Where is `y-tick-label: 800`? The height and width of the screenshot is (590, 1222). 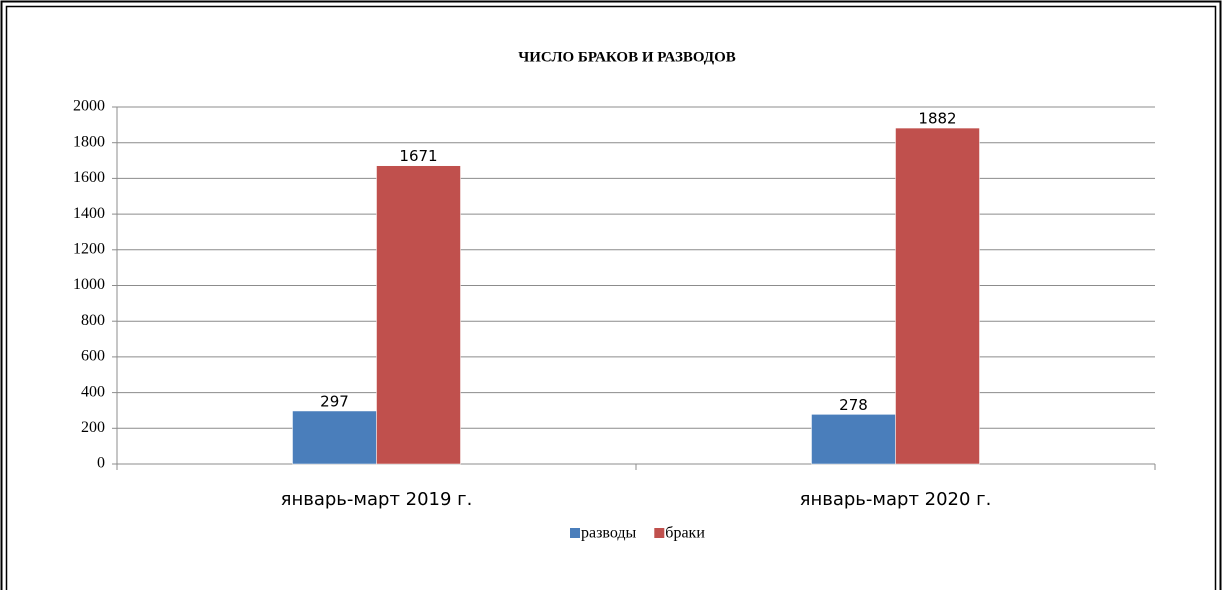
y-tick-label: 800 is located at coordinates (93, 320).